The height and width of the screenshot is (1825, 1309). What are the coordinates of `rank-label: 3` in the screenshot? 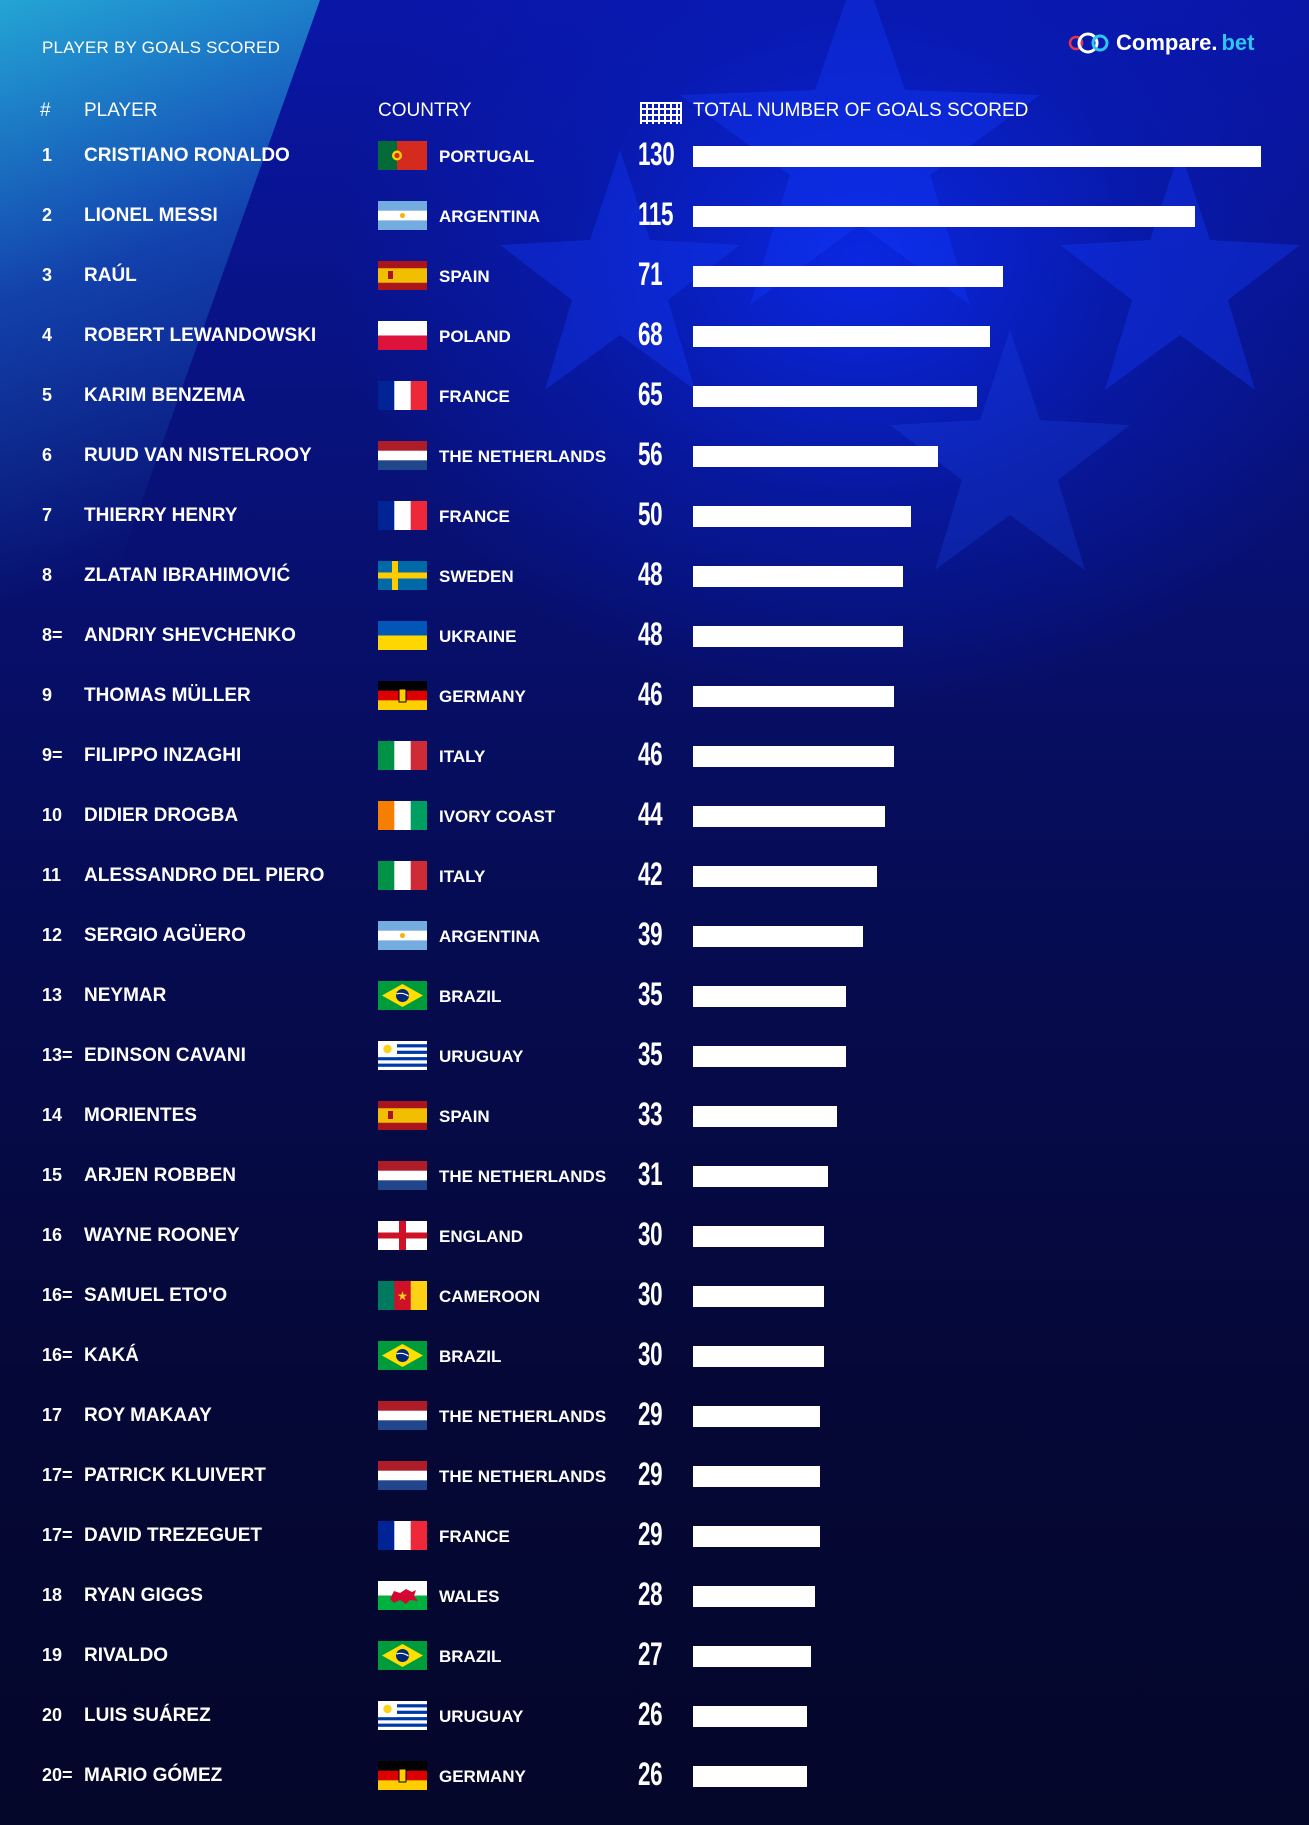 It's located at (47, 275).